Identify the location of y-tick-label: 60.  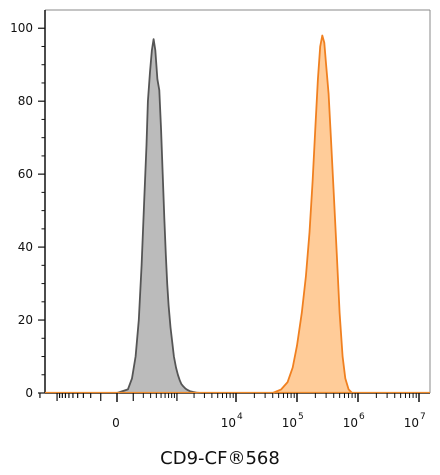
(25, 174).